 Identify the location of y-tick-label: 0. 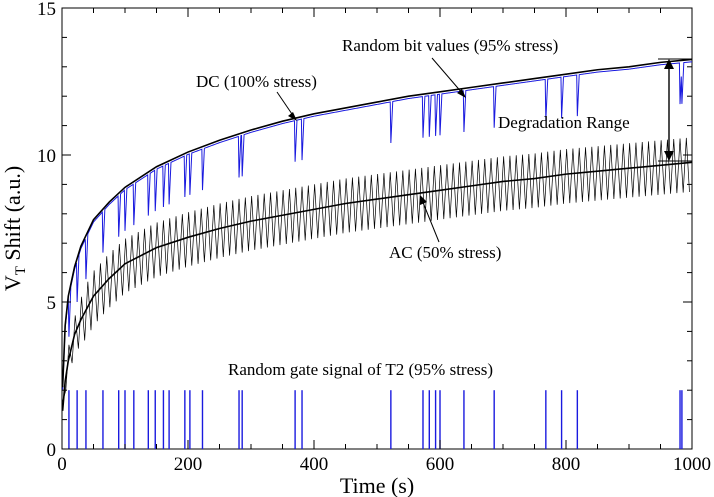
(52, 450).